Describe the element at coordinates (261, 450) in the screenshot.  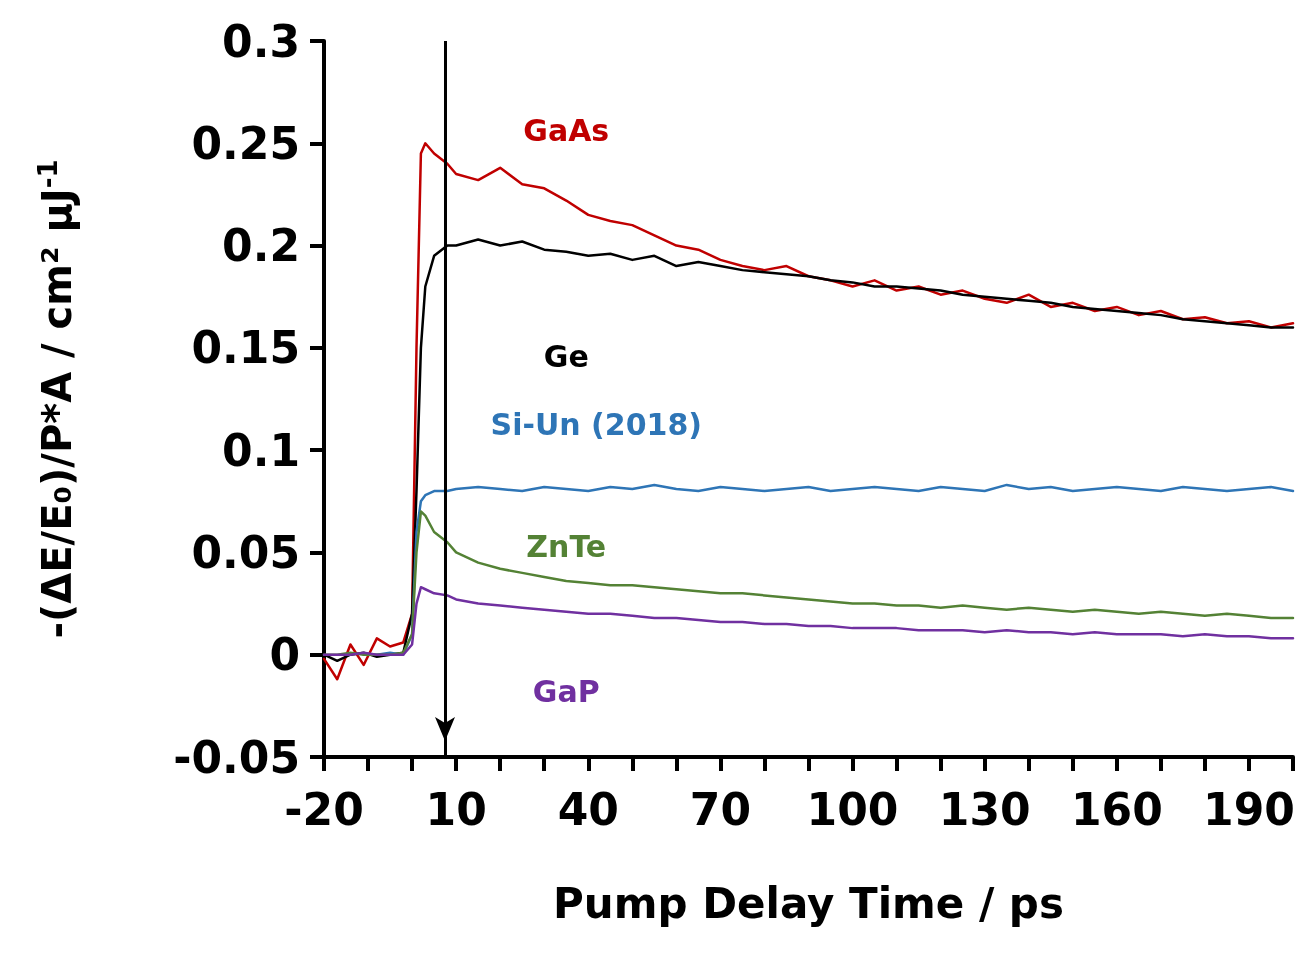
I see `y-tick-label: 0.1` at that location.